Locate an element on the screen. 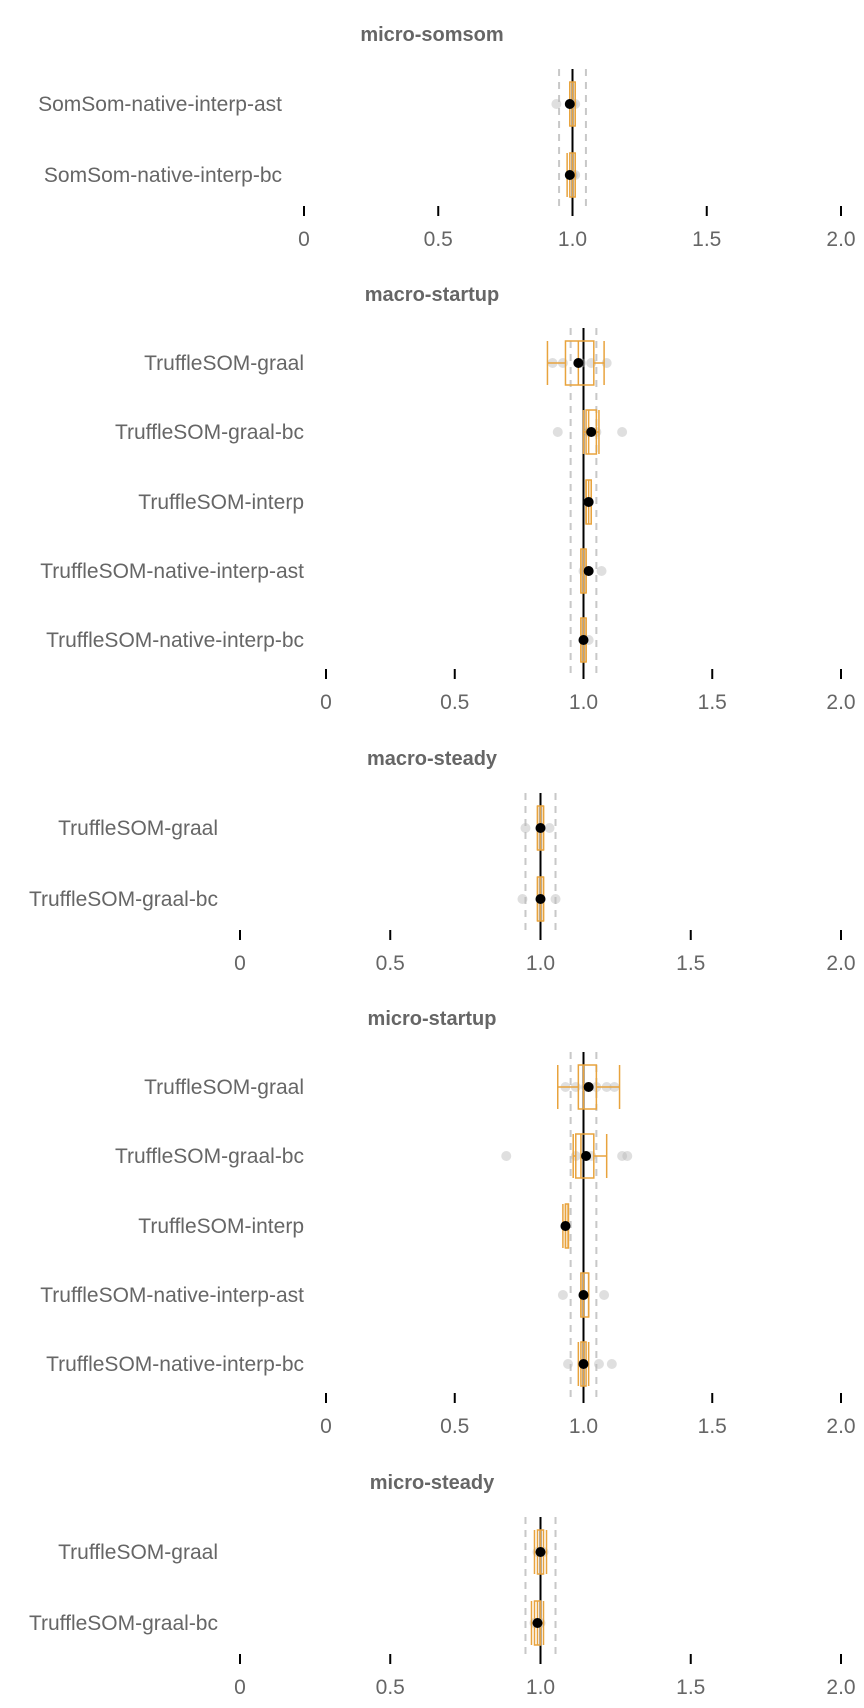  panel-title: micro-steady is located at coordinates (432, 1483).